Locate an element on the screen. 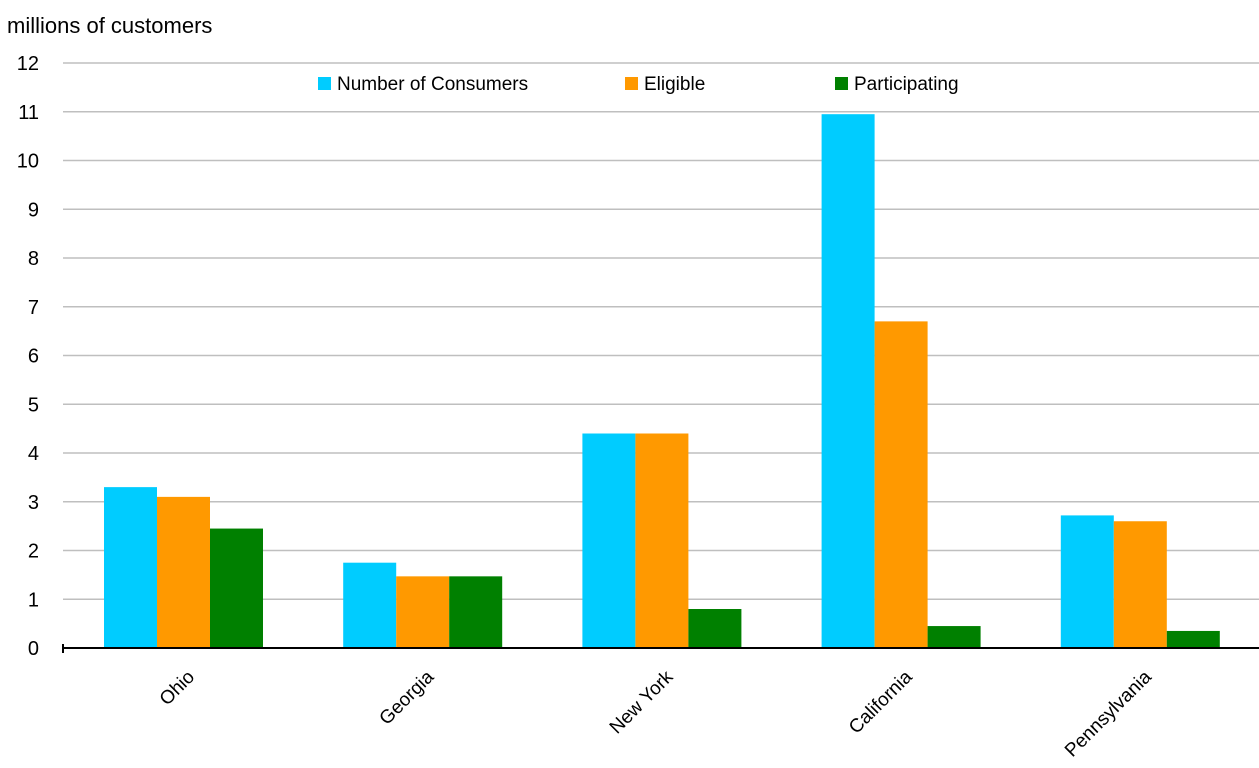 The image size is (1259, 768). y-tick-label: 12 is located at coordinates (28, 64).